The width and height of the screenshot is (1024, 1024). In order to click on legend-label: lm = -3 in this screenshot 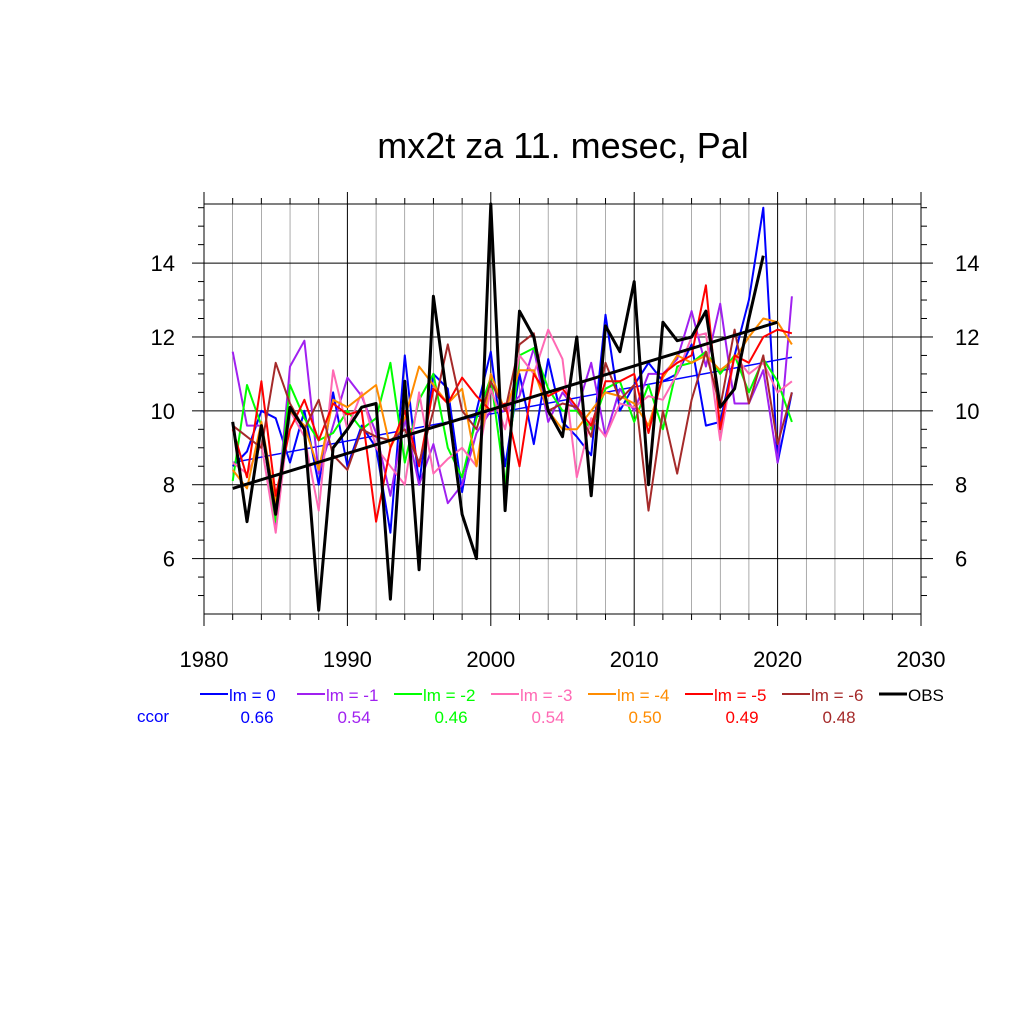, I will do `click(546, 695)`.